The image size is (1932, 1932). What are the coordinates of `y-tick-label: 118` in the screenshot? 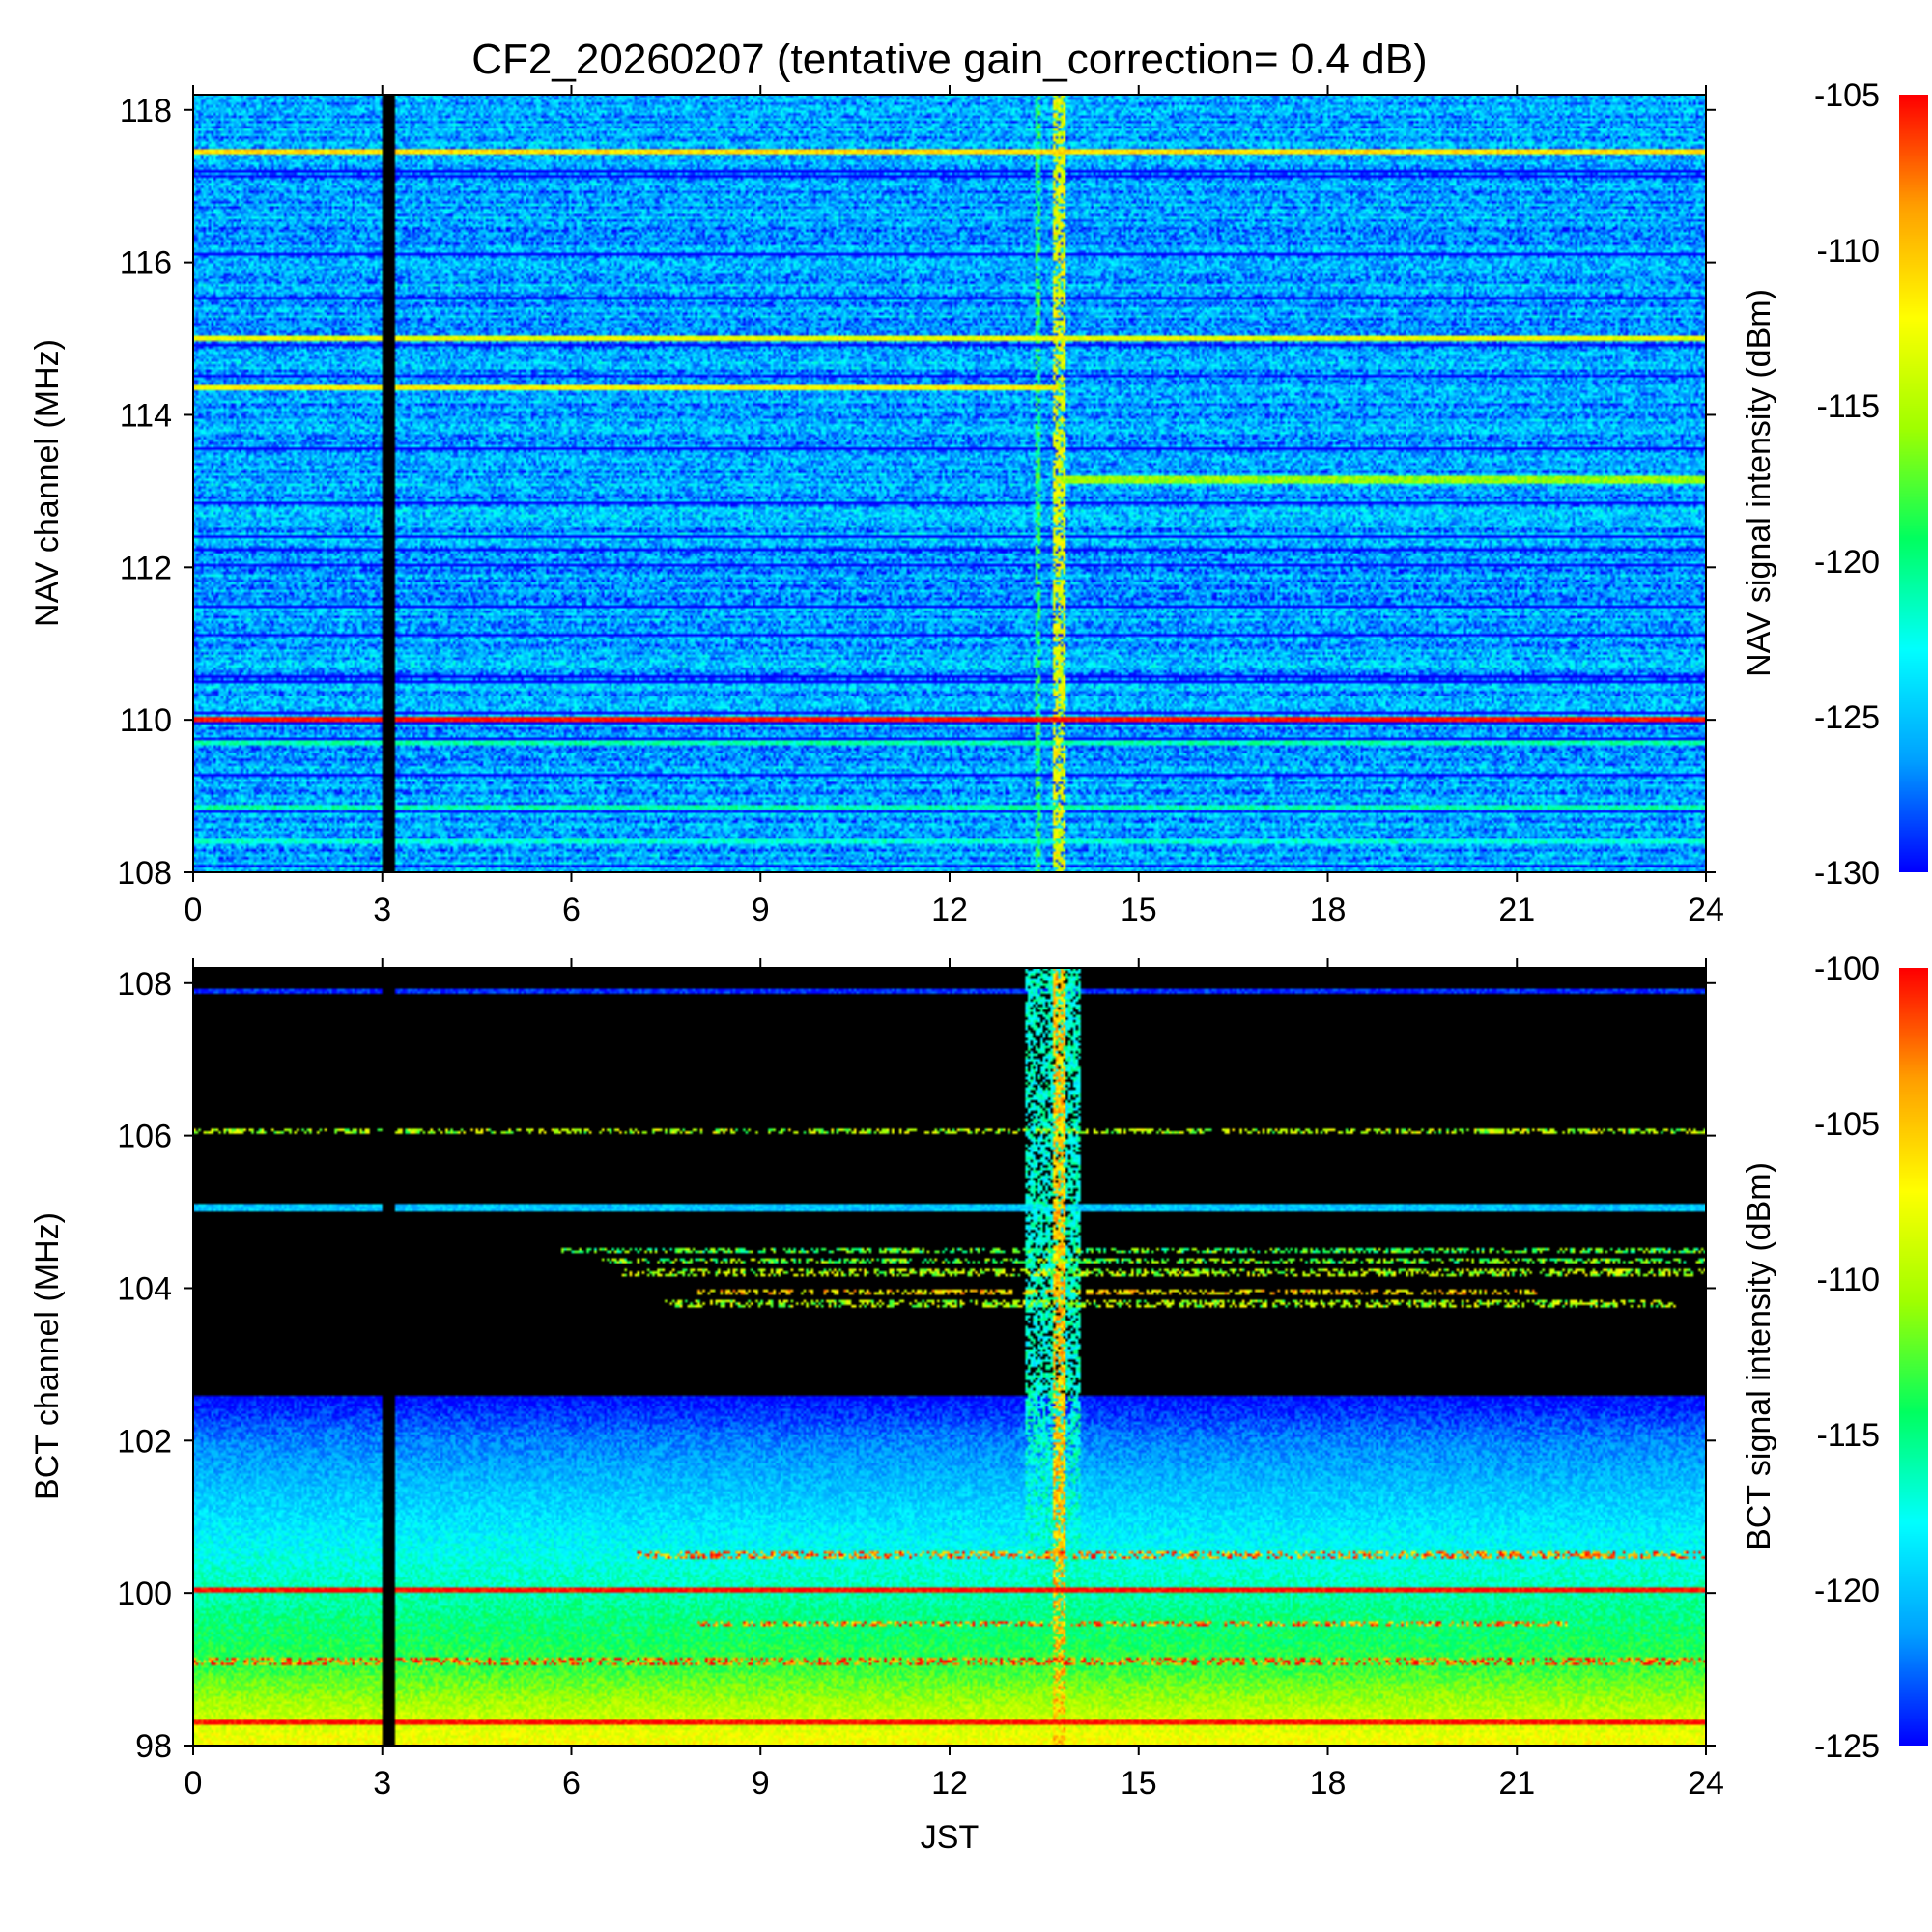 It's located at (146, 111).